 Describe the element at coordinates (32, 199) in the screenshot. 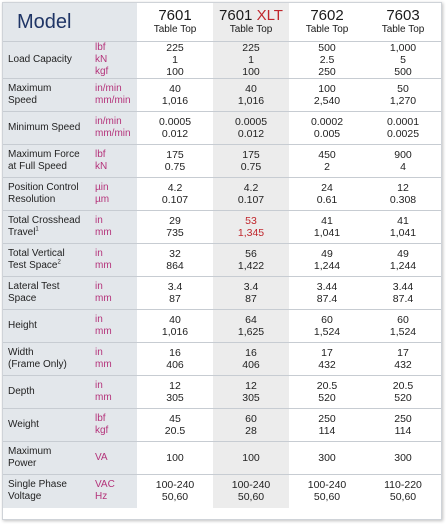

I see `spec-label-line: Resolution` at that location.